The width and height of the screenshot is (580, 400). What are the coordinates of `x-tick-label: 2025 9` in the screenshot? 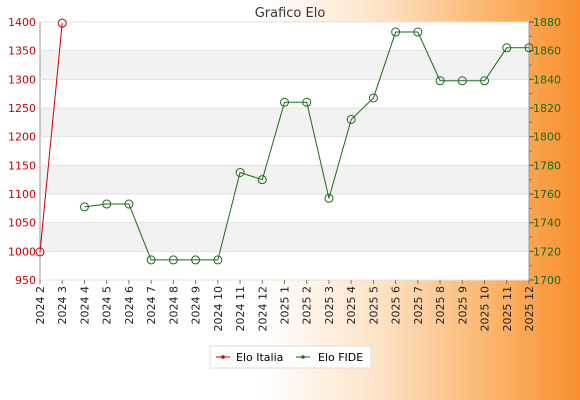 It's located at (462, 305).